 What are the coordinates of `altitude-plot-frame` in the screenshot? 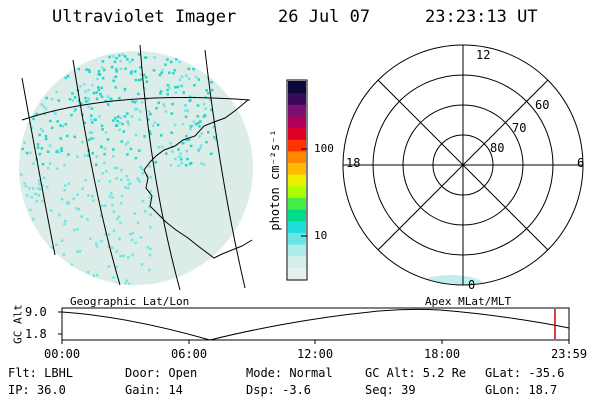 It's located at (315, 324).